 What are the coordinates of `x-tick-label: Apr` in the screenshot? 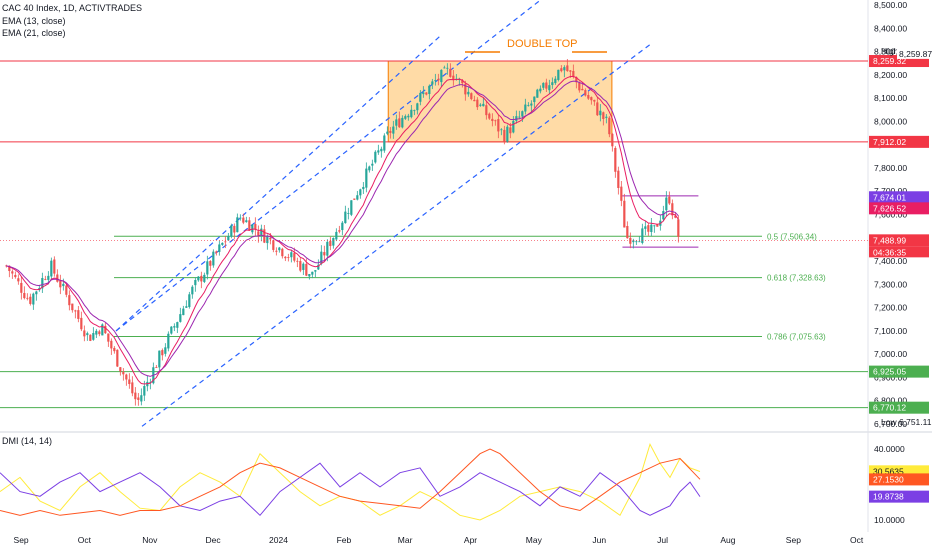 It's located at (470, 540).